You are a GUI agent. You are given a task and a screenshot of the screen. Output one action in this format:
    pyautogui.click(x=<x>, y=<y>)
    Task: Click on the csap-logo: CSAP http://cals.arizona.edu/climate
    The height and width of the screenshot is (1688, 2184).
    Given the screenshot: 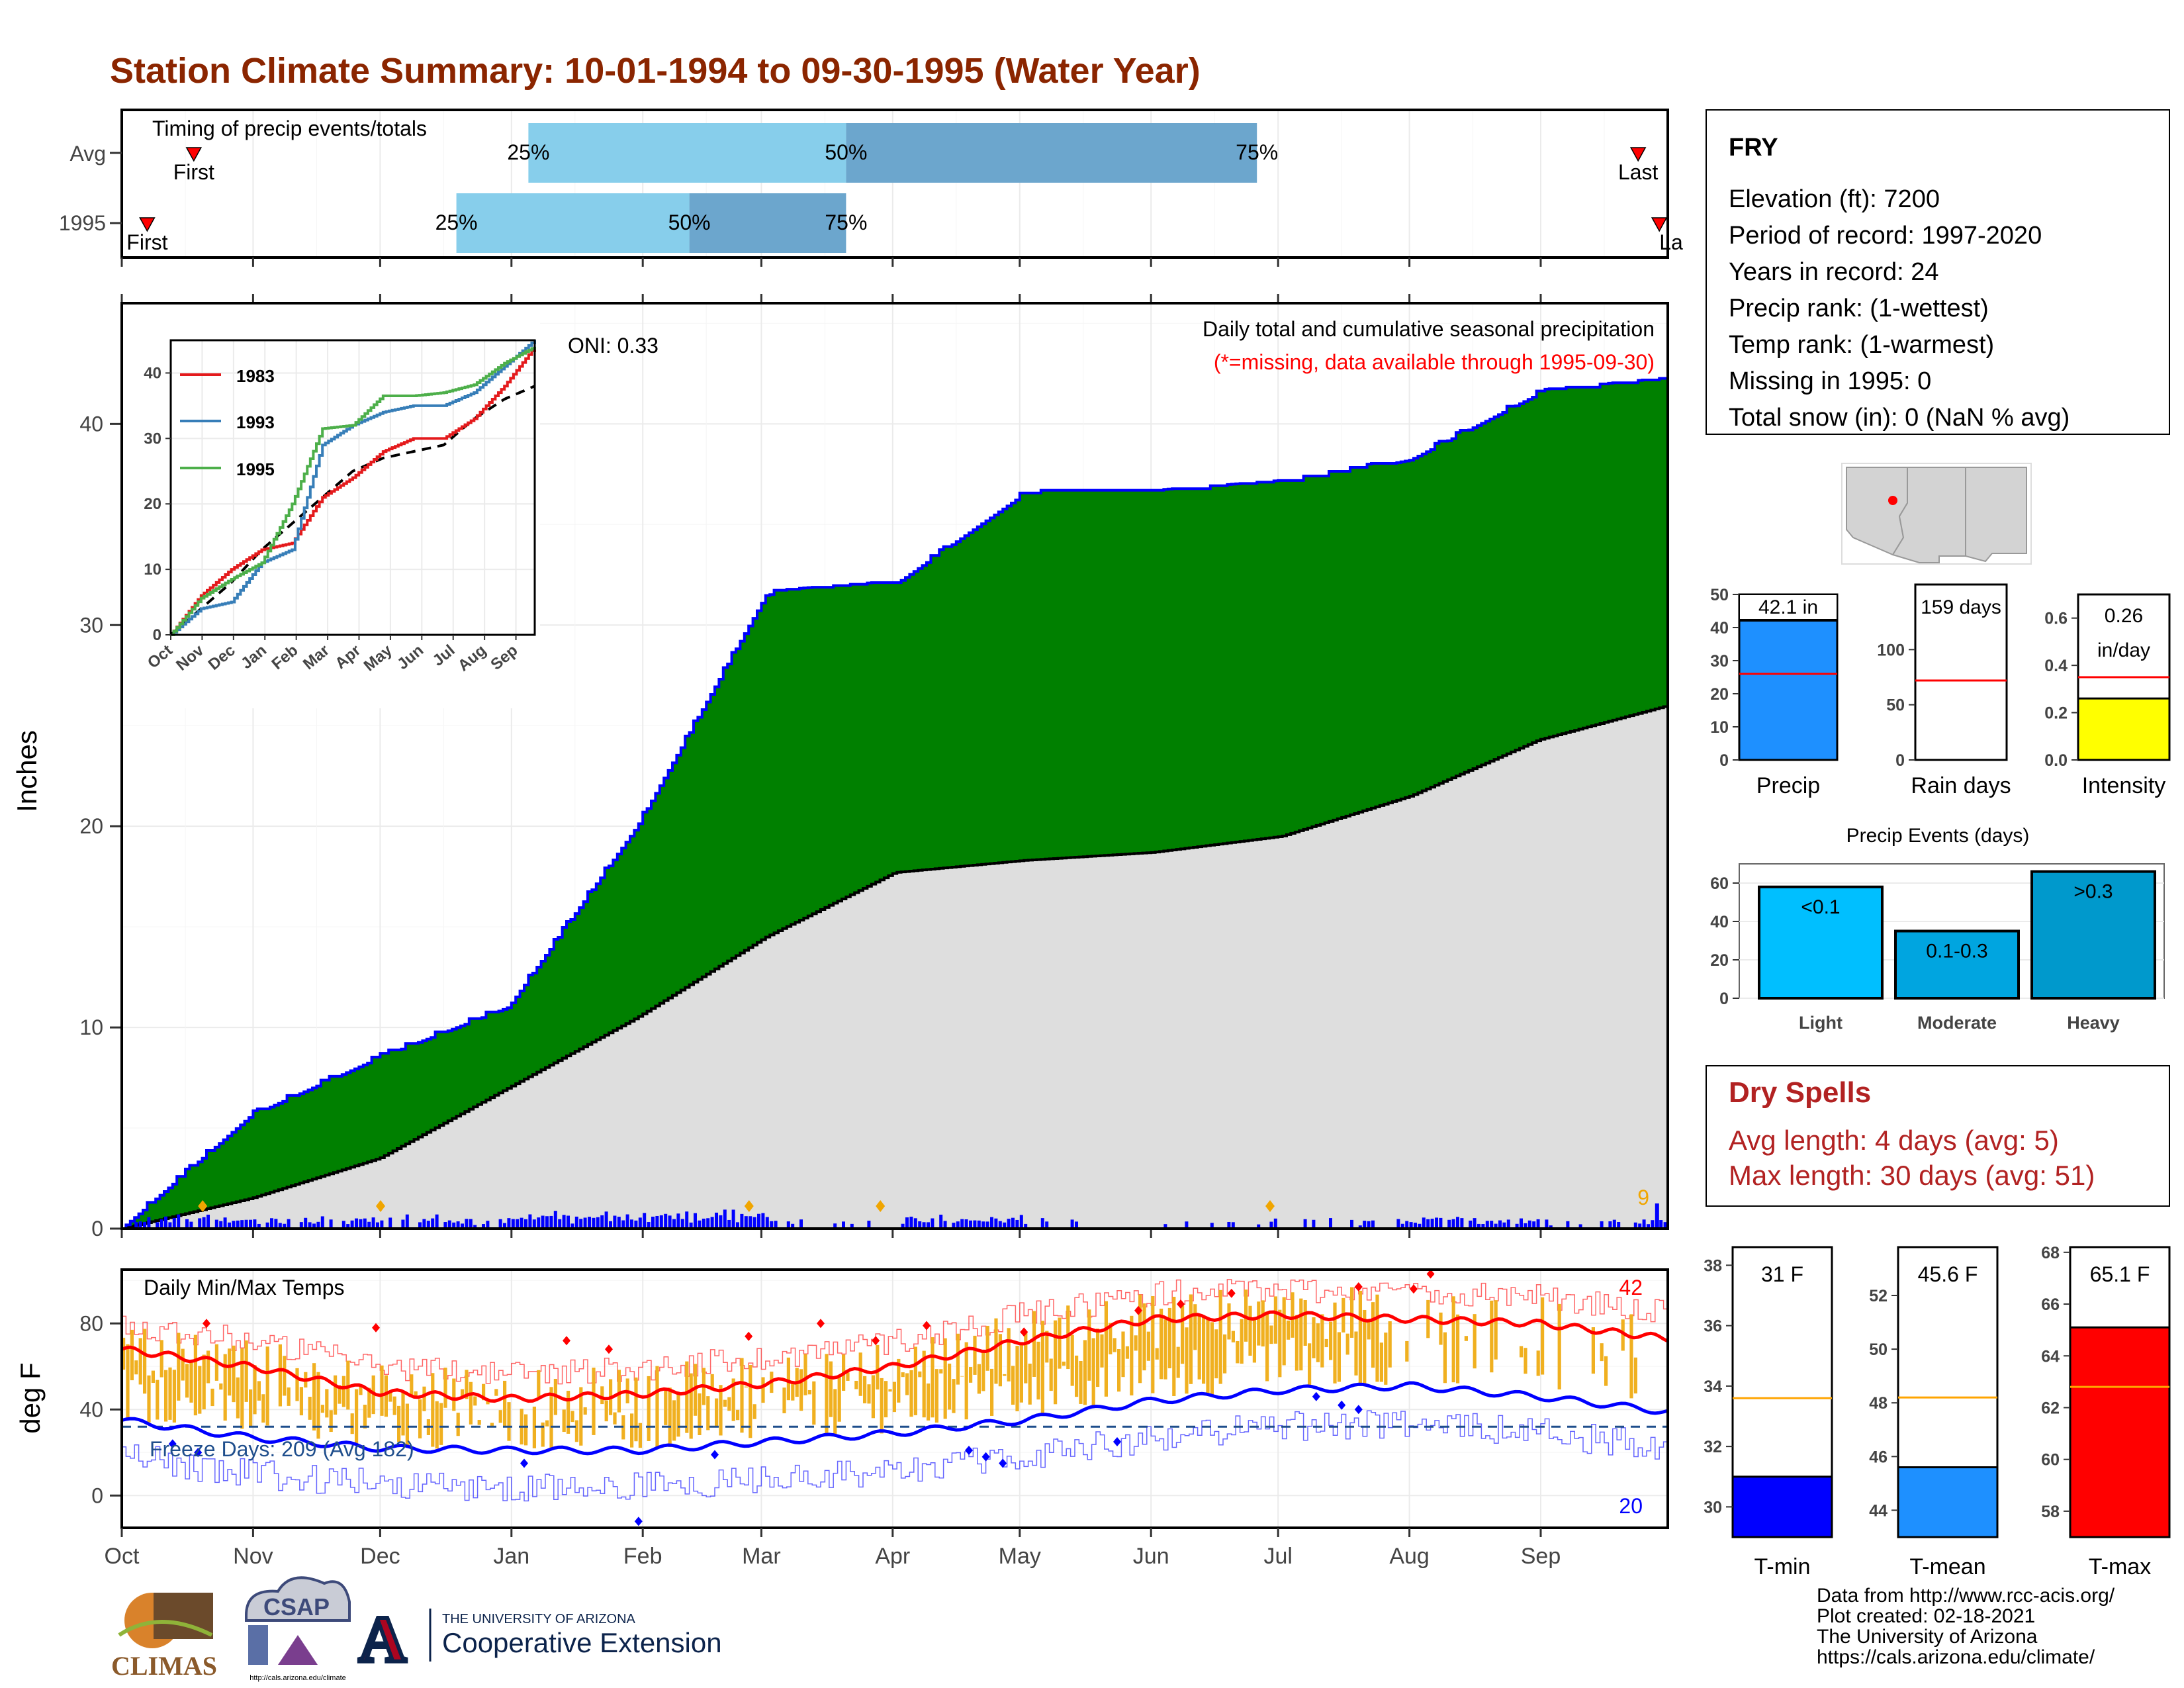 What is the action you would take?
    pyautogui.click(x=298, y=1629)
    